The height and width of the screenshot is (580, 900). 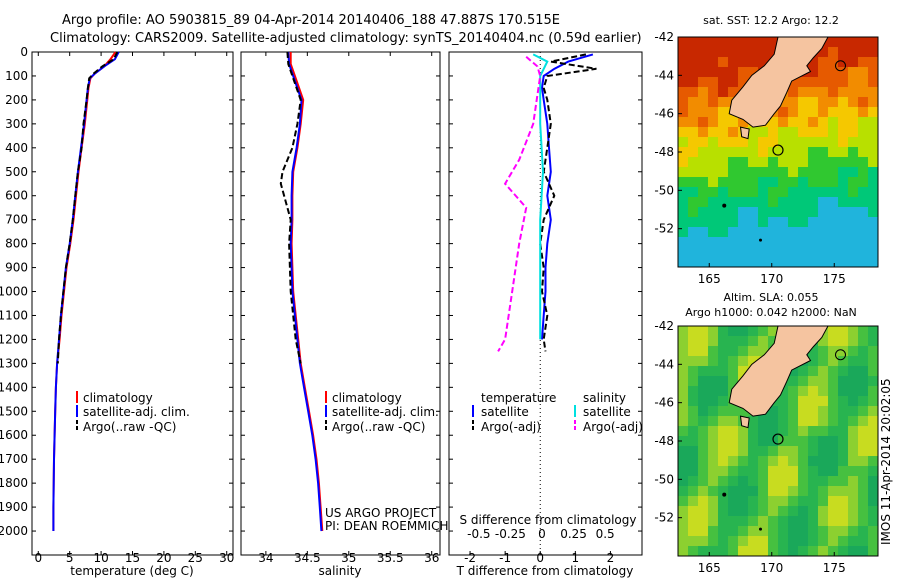 What do you see at coordinates (70, 558) in the screenshot?
I see `x-tick-label: 5` at bounding box center [70, 558].